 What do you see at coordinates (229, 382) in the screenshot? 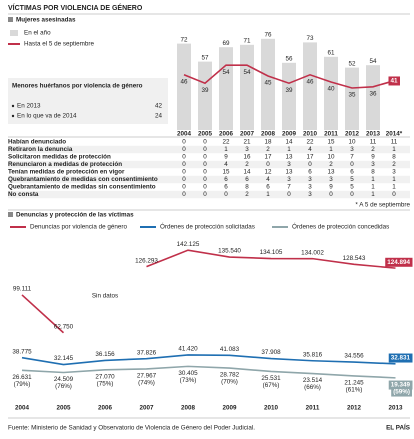
I see `percent-label: (70%)` at bounding box center [229, 382].